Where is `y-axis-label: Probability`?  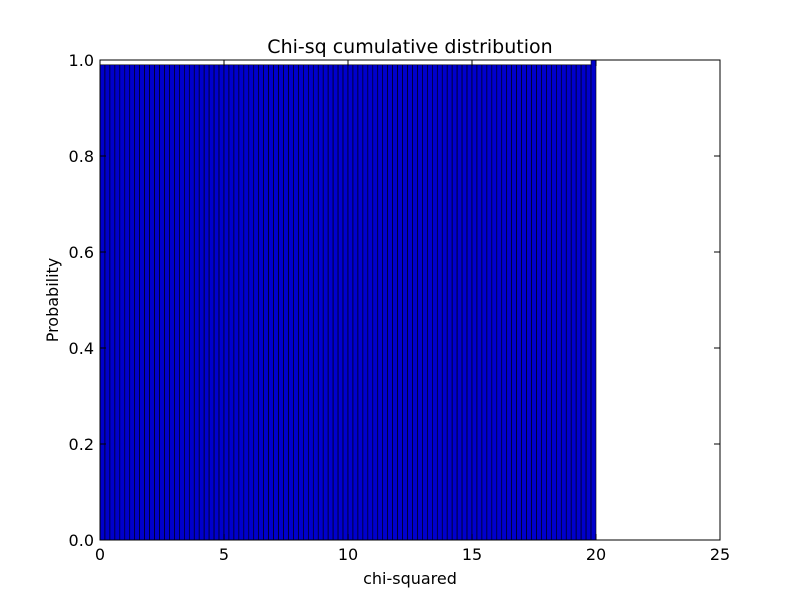
y-axis-label: Probability is located at coordinates (52, 300).